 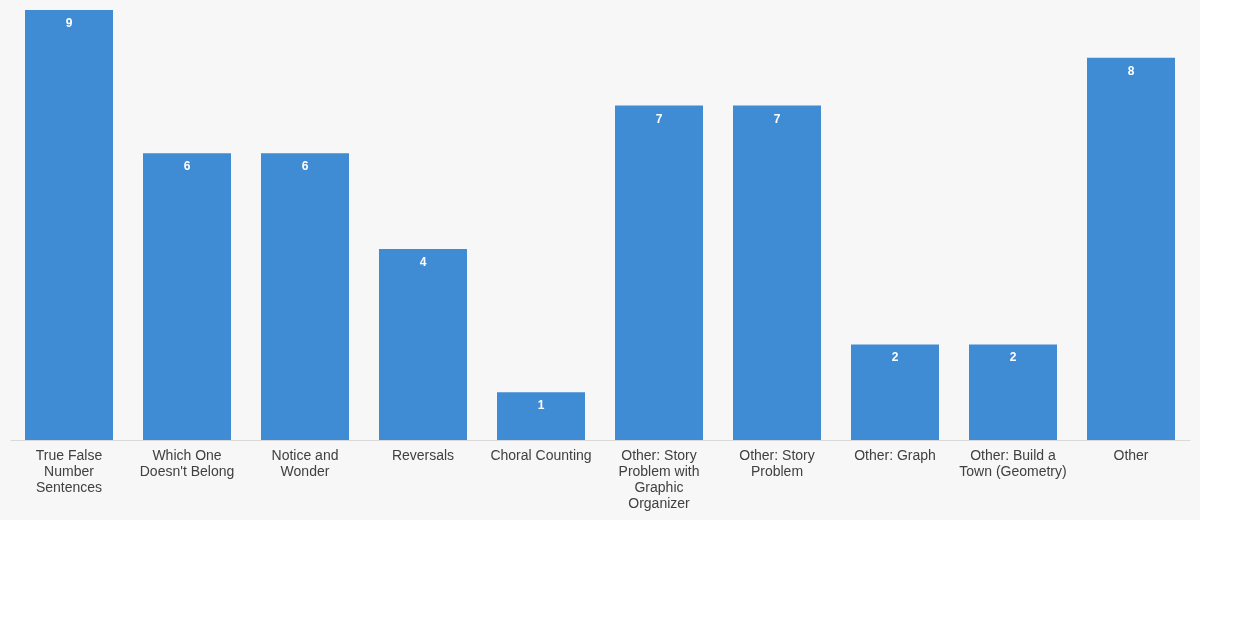 I want to click on x-tick-label: Reversals, so click(x=423, y=454).